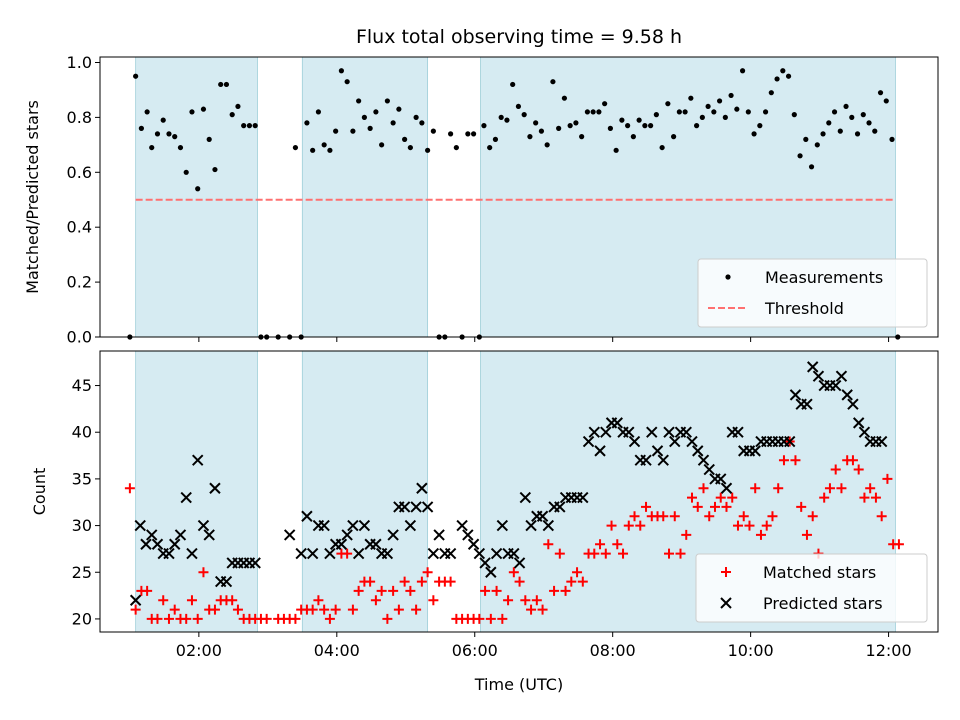  What do you see at coordinates (726, 572) in the screenshot?
I see `legend-matched-marker` at bounding box center [726, 572].